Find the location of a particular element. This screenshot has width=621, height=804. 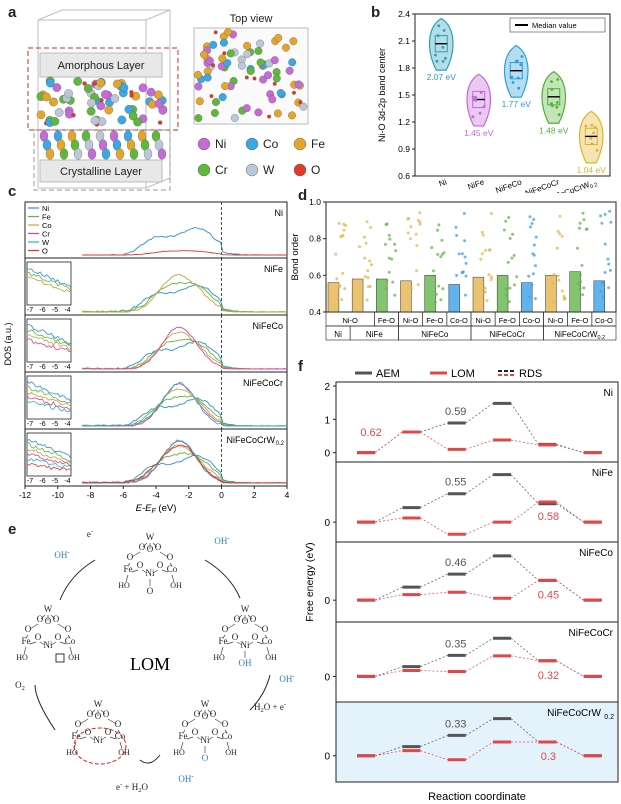

legend-label-o: O is located at coordinates (315, 170).